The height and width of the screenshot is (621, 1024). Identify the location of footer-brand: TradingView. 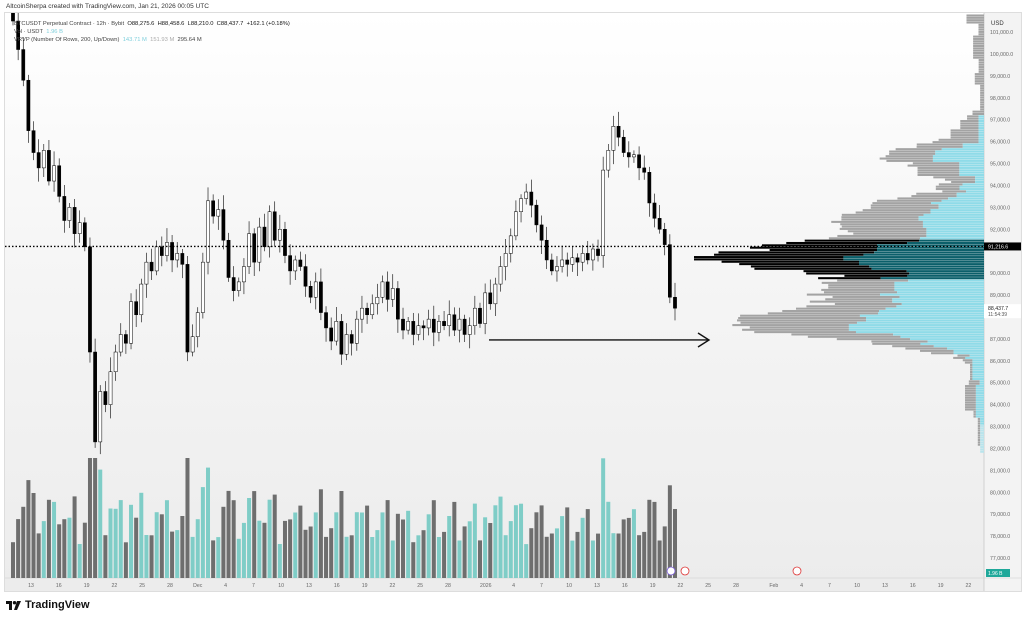
(57, 605).